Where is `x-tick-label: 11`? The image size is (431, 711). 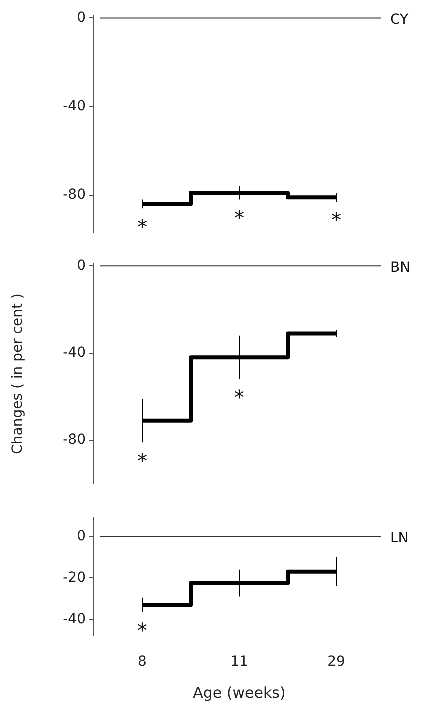 x-tick-label: 11 is located at coordinates (239, 662).